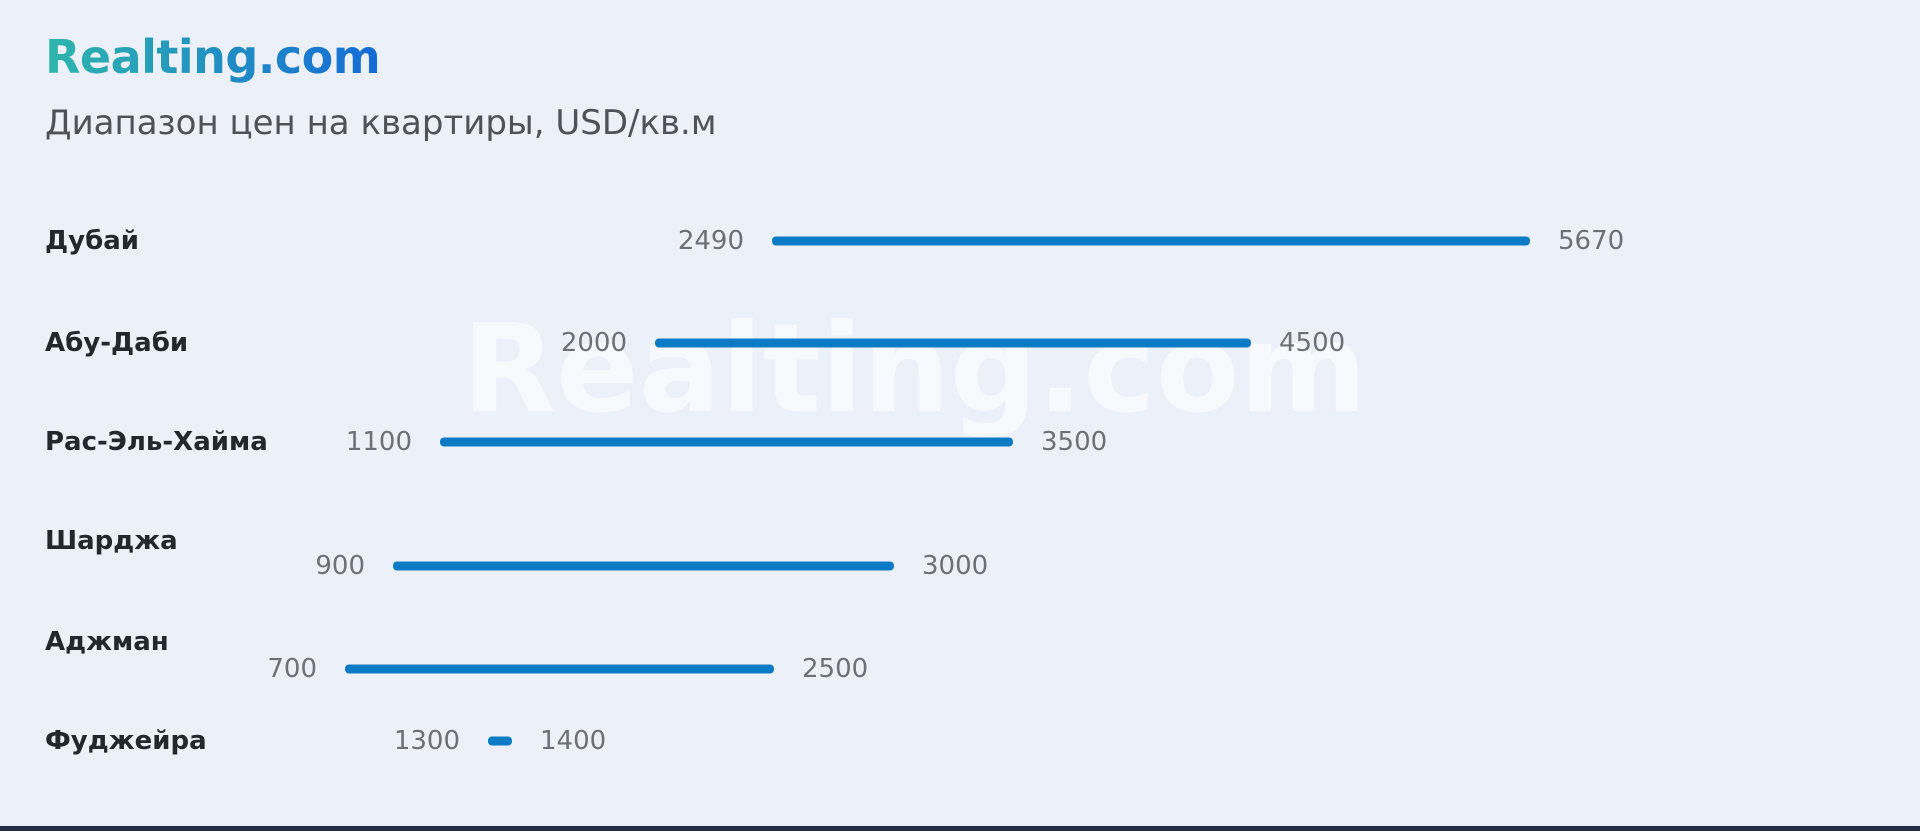 The width and height of the screenshot is (1920, 831). Describe the element at coordinates (835, 669) in the screenshot. I see `max-value-label: 2500` at that location.